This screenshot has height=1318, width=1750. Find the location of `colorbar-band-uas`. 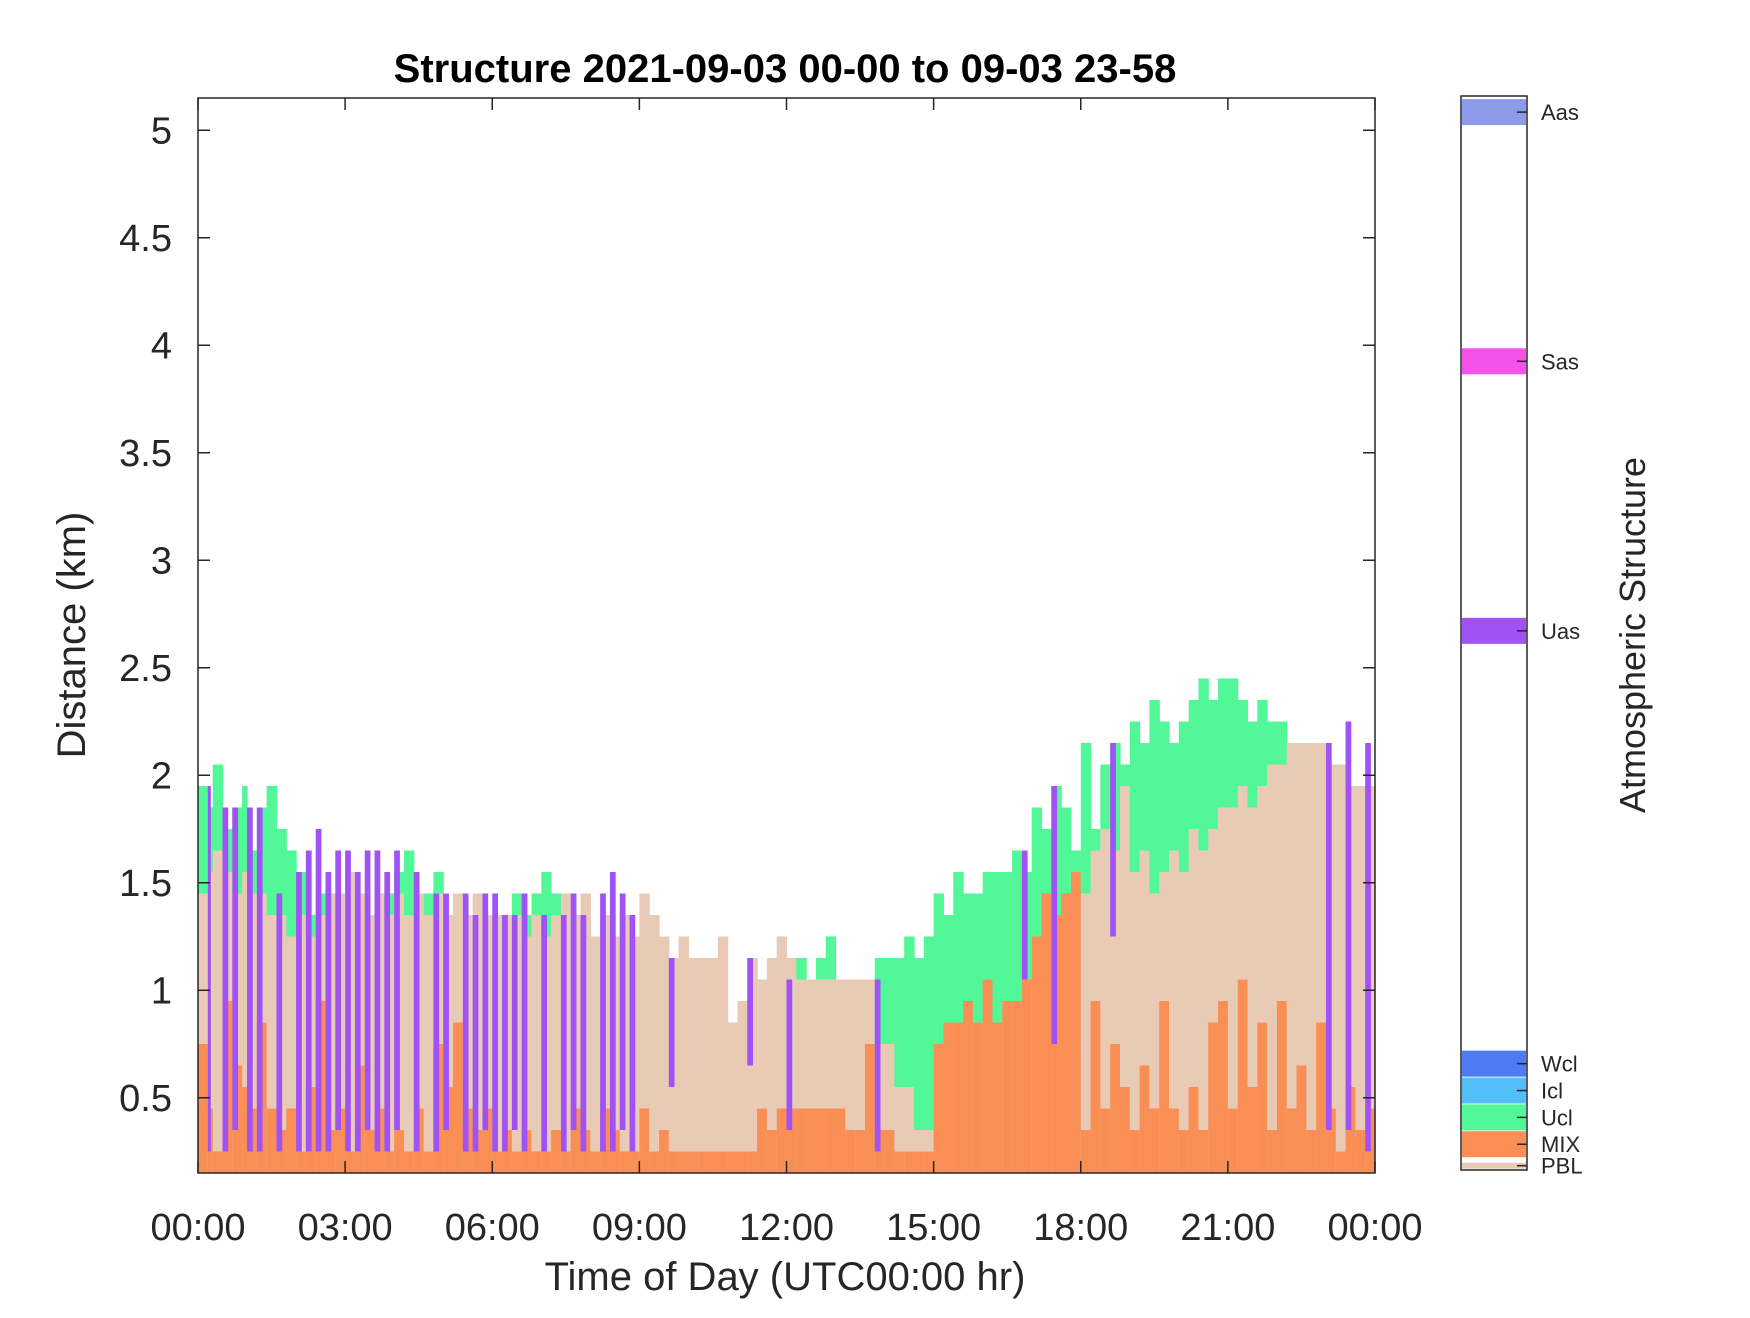

colorbar-band-uas is located at coordinates (1494, 630).